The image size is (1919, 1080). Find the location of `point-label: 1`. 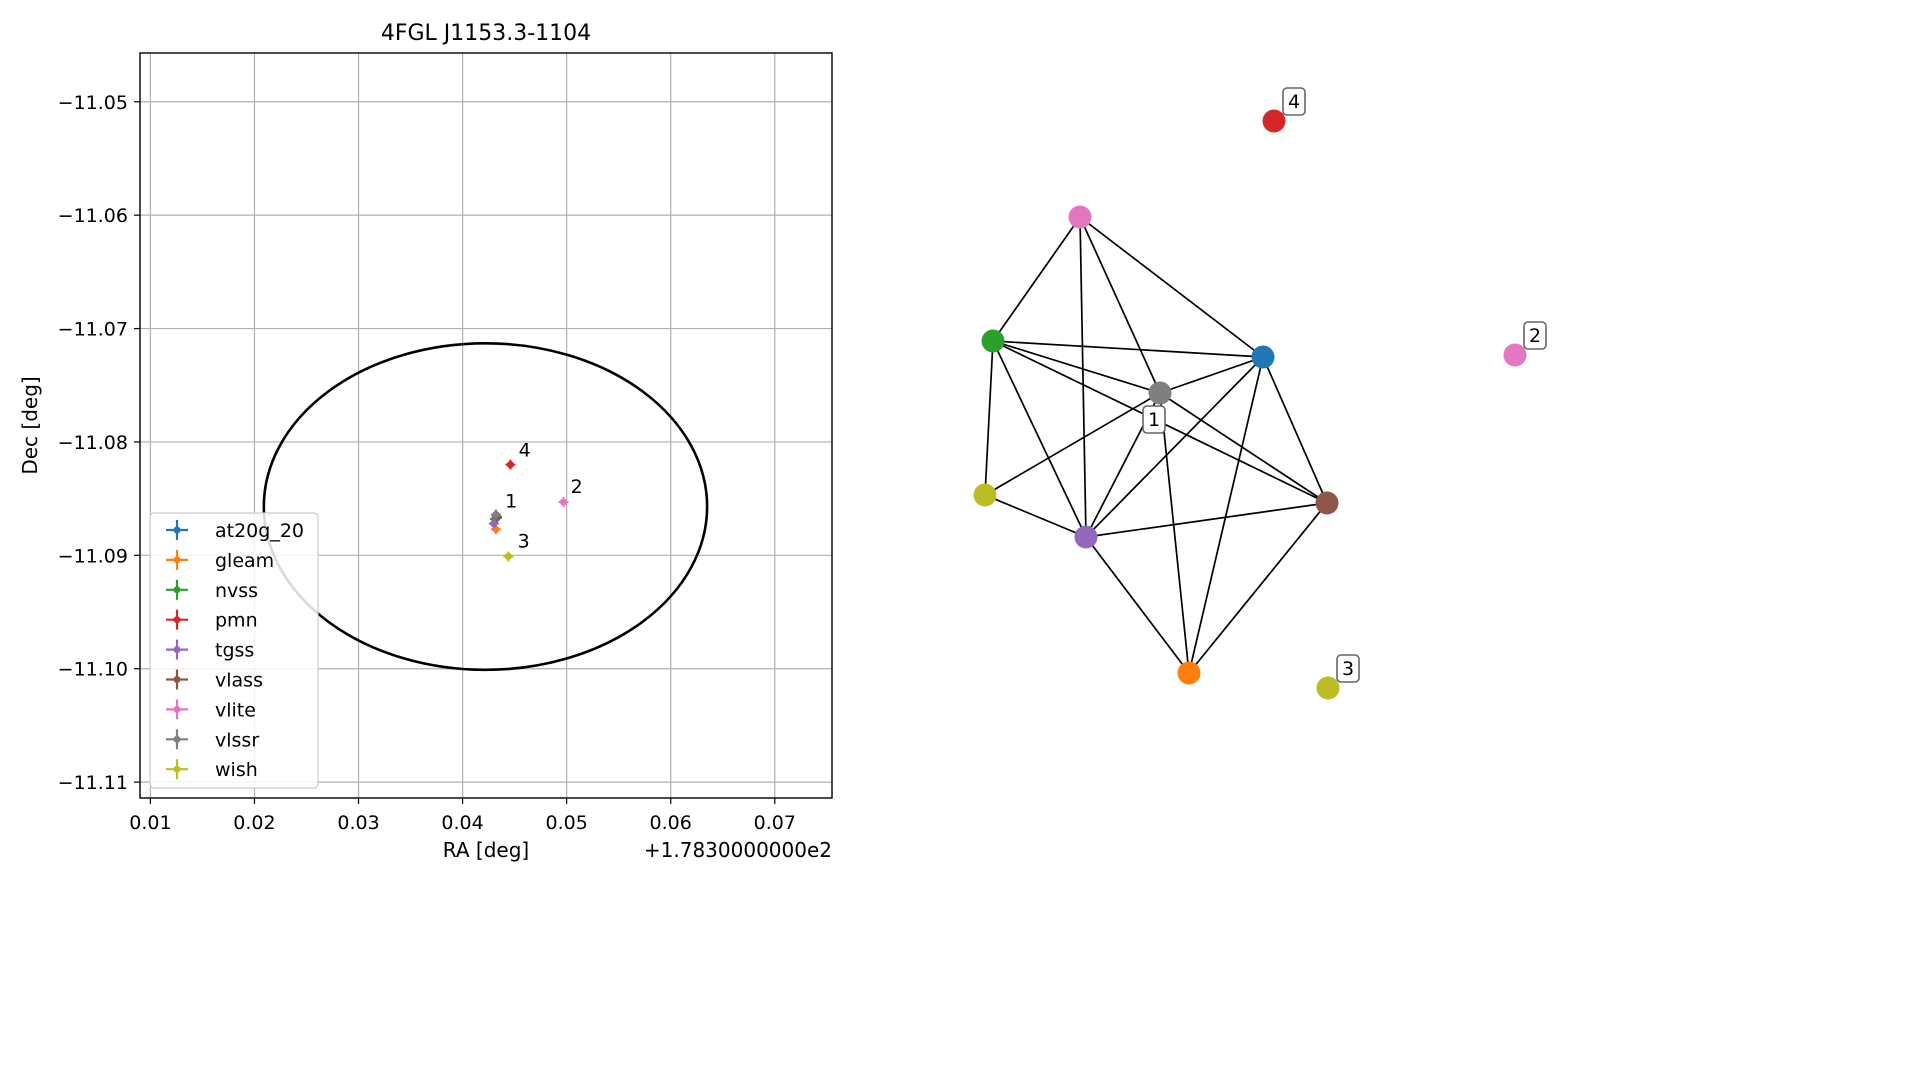

point-label: 1 is located at coordinates (511, 502).